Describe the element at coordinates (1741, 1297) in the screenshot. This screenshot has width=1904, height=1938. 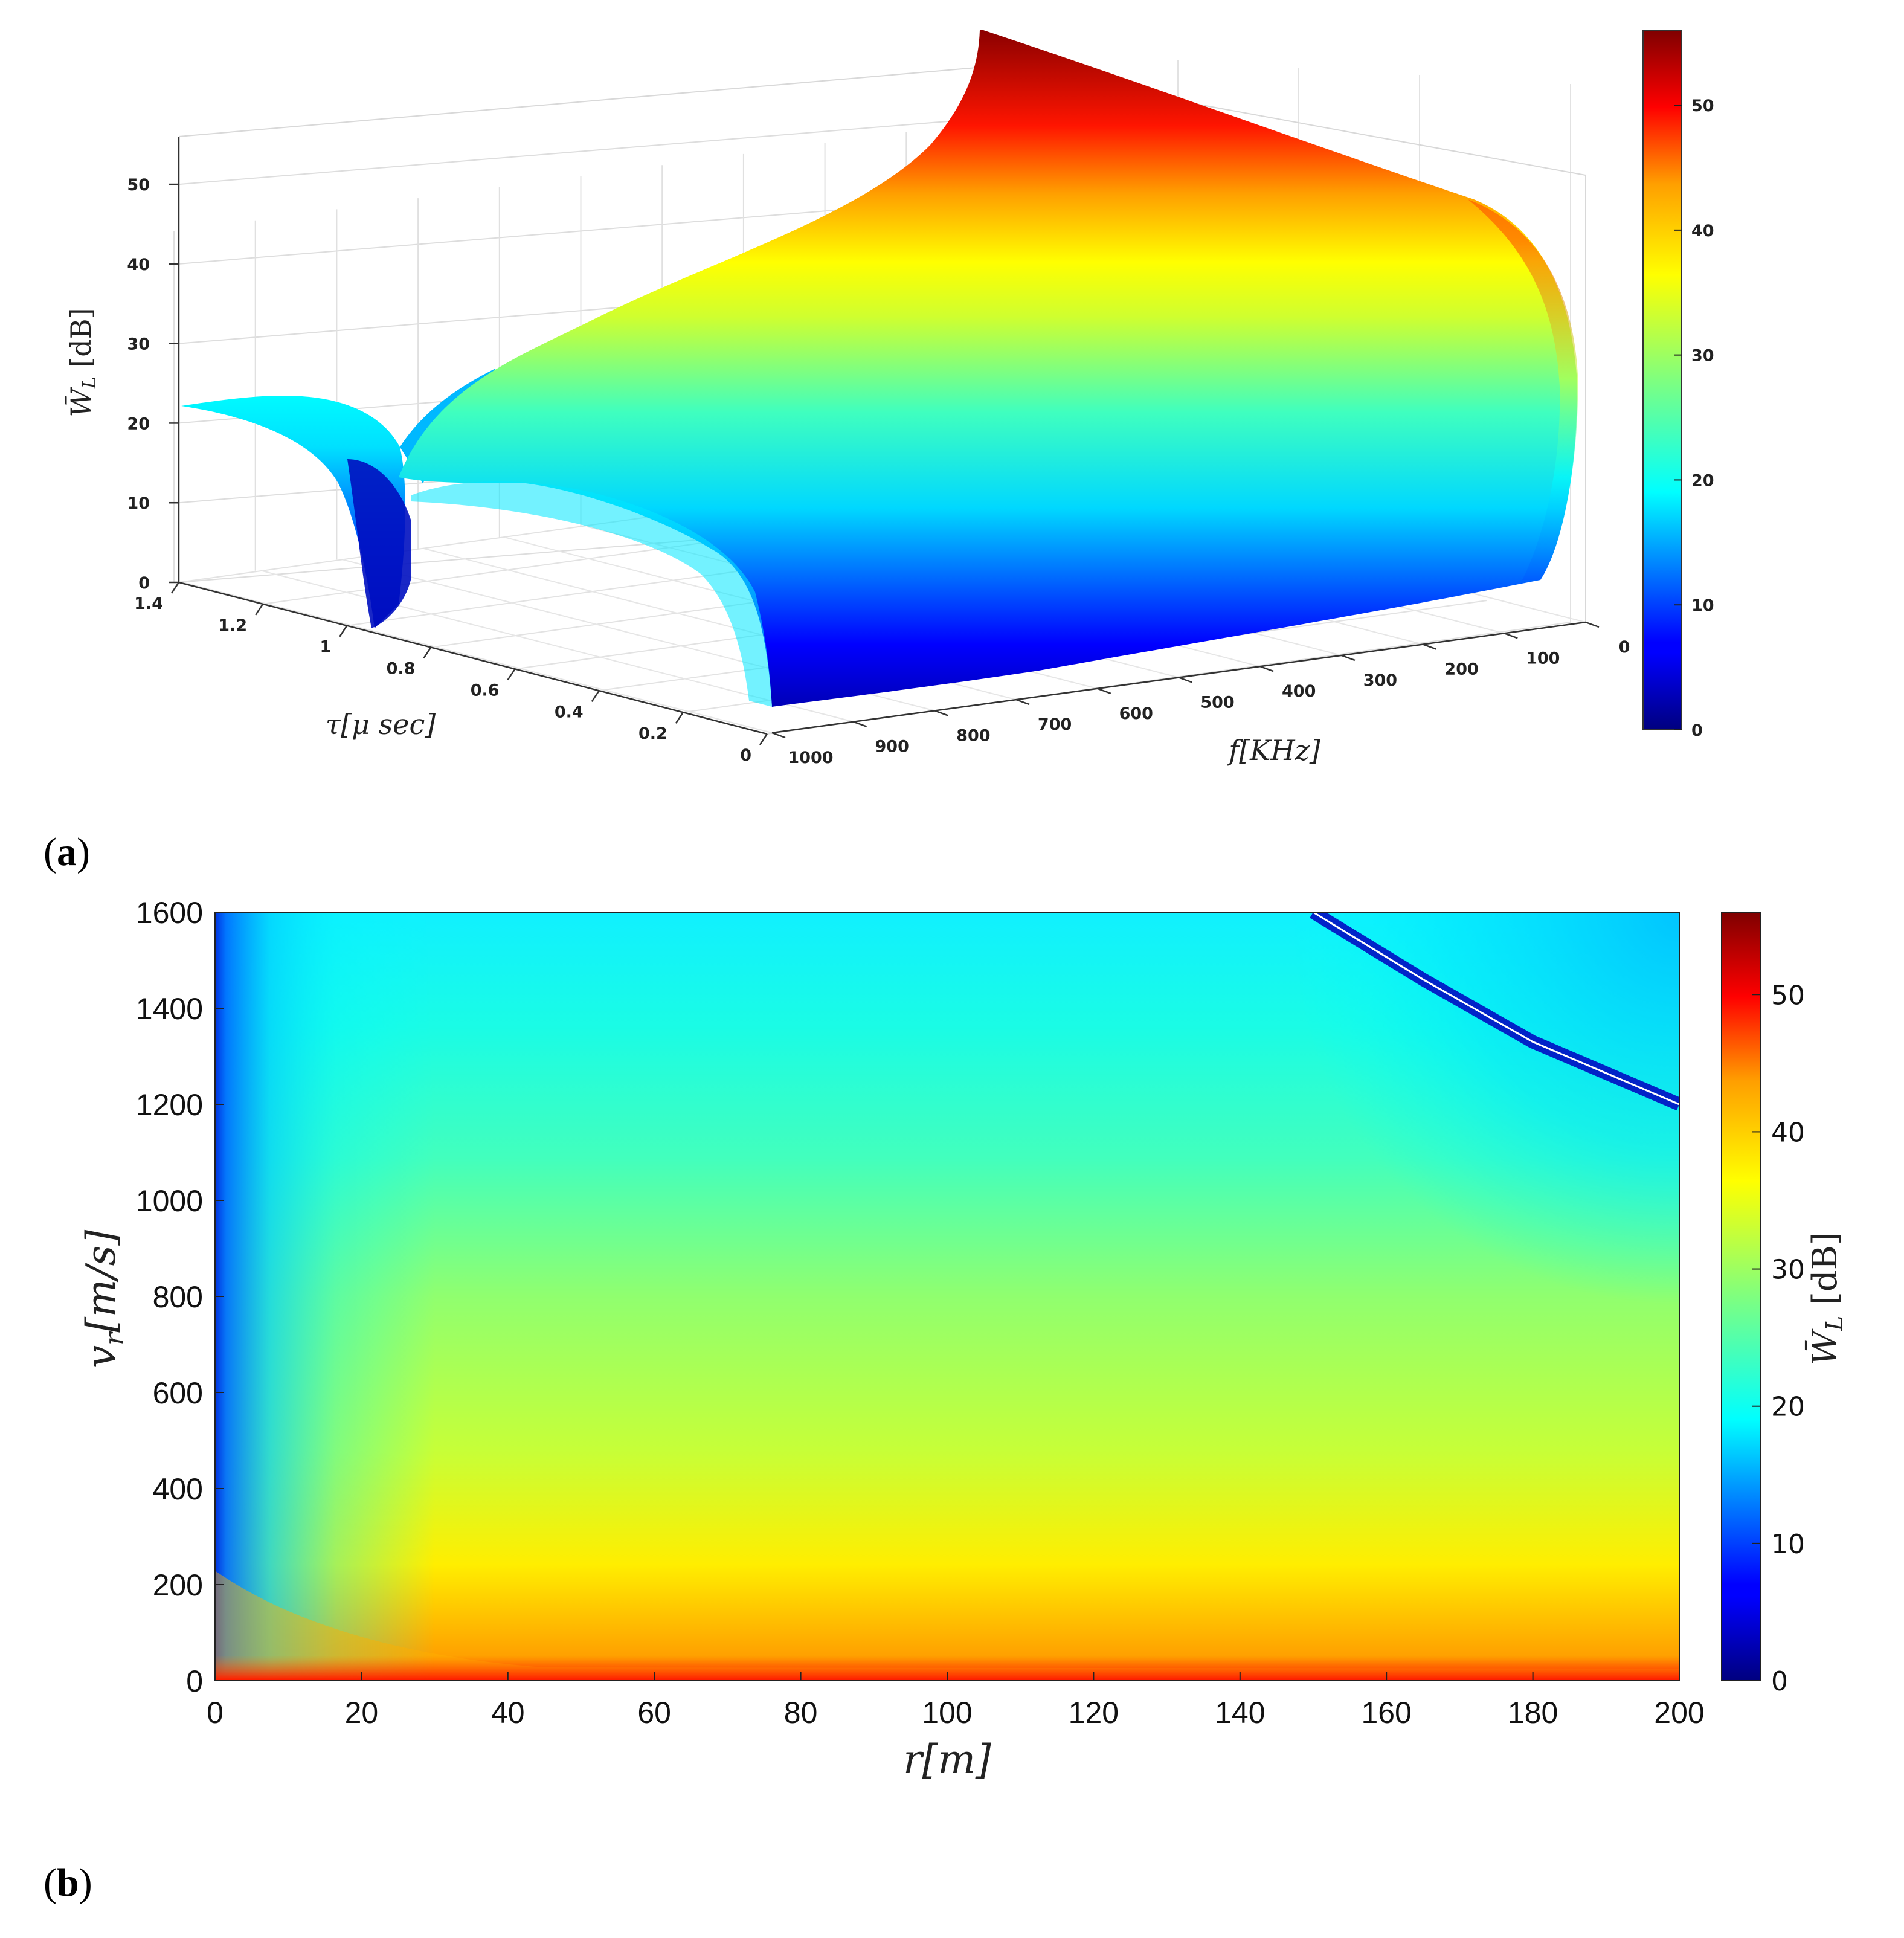
I see `panel-b-colorbar` at that location.